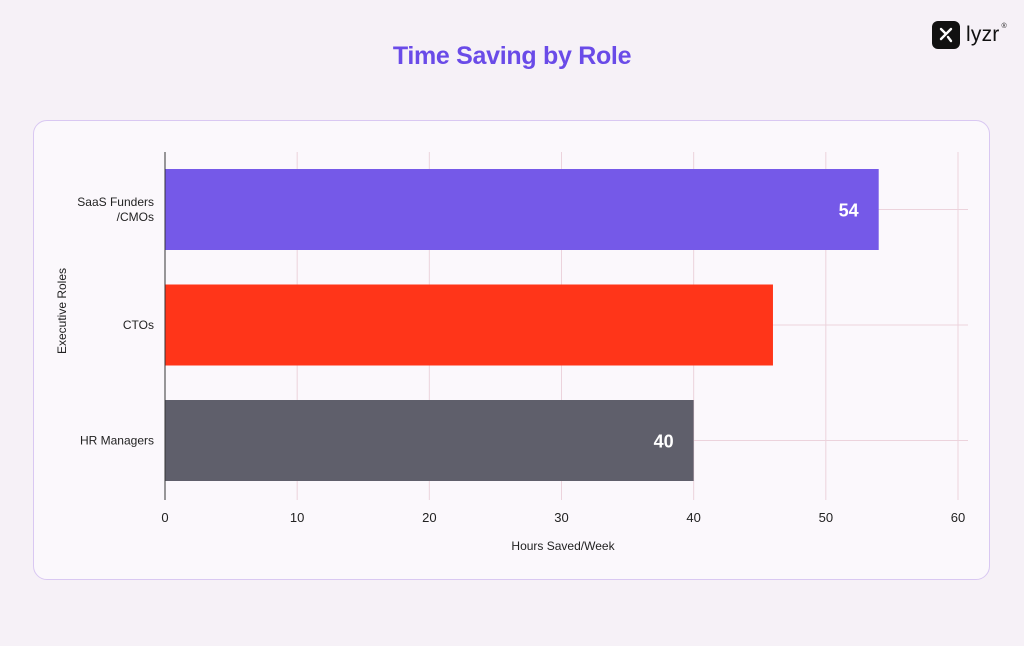 This screenshot has height=646, width=1024. I want to click on x-tick-label: 30, so click(561, 517).